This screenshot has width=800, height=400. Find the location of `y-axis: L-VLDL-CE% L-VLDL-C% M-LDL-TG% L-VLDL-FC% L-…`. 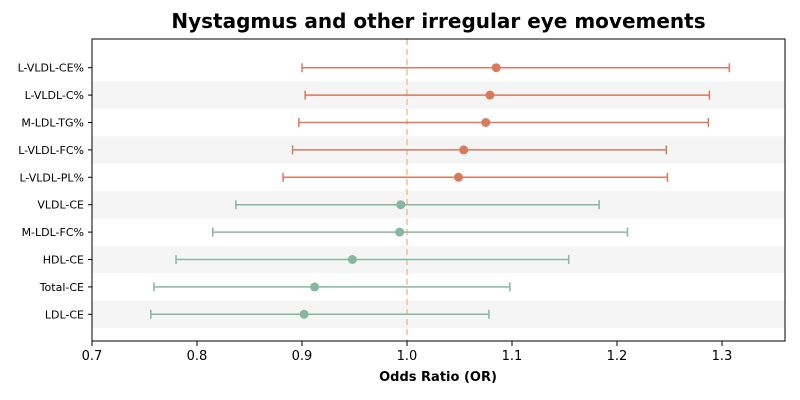

y-axis: L-VLDL-CE% L-VLDL-C% M-LDL-TG% L-VLDL-FC% L-… is located at coordinates (55, 191).